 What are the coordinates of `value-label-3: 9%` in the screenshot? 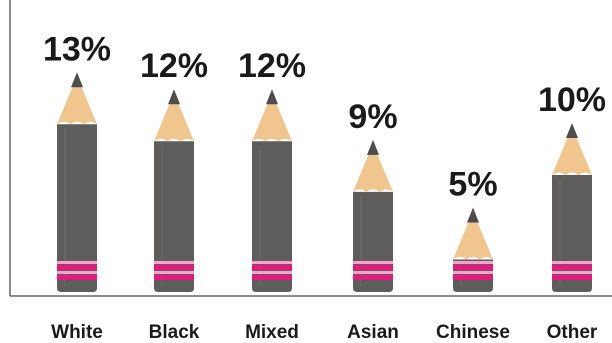 It's located at (372, 117).